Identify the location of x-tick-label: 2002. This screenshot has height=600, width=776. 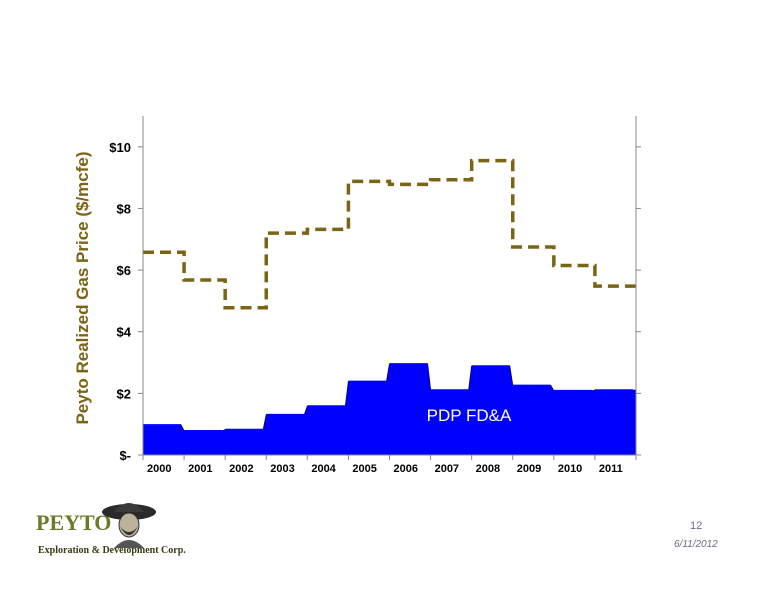
(241, 469).